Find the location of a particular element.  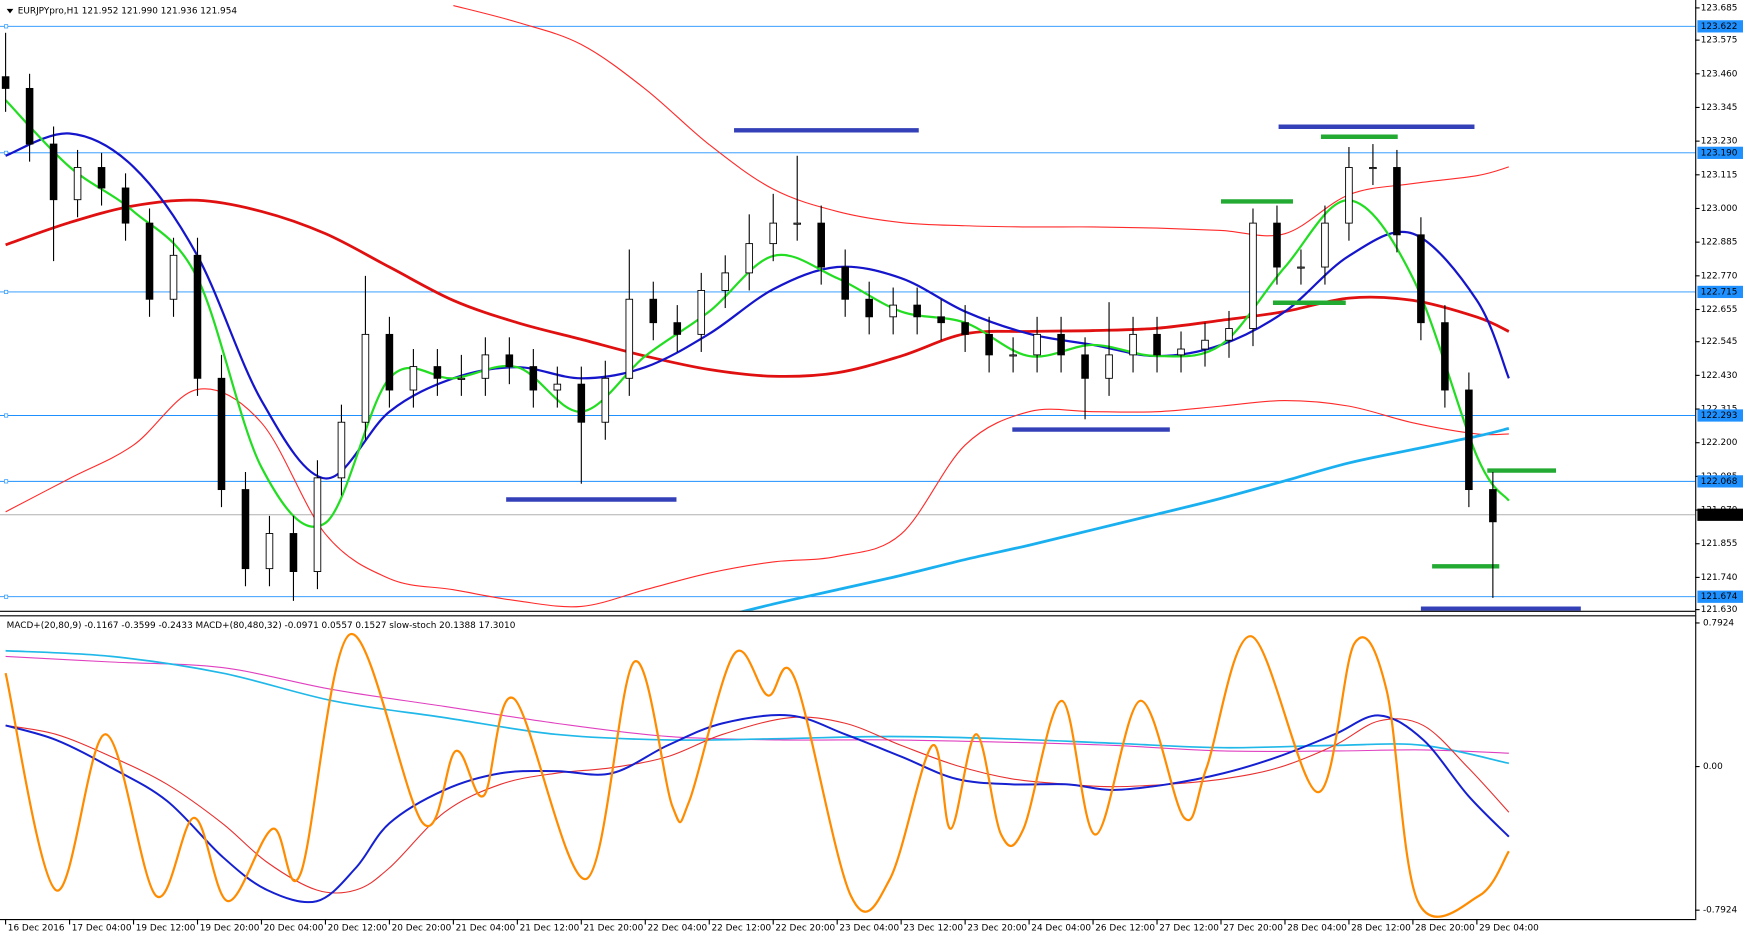

x-tick-label: 28 Dec 04:00 is located at coordinates (1317, 928).